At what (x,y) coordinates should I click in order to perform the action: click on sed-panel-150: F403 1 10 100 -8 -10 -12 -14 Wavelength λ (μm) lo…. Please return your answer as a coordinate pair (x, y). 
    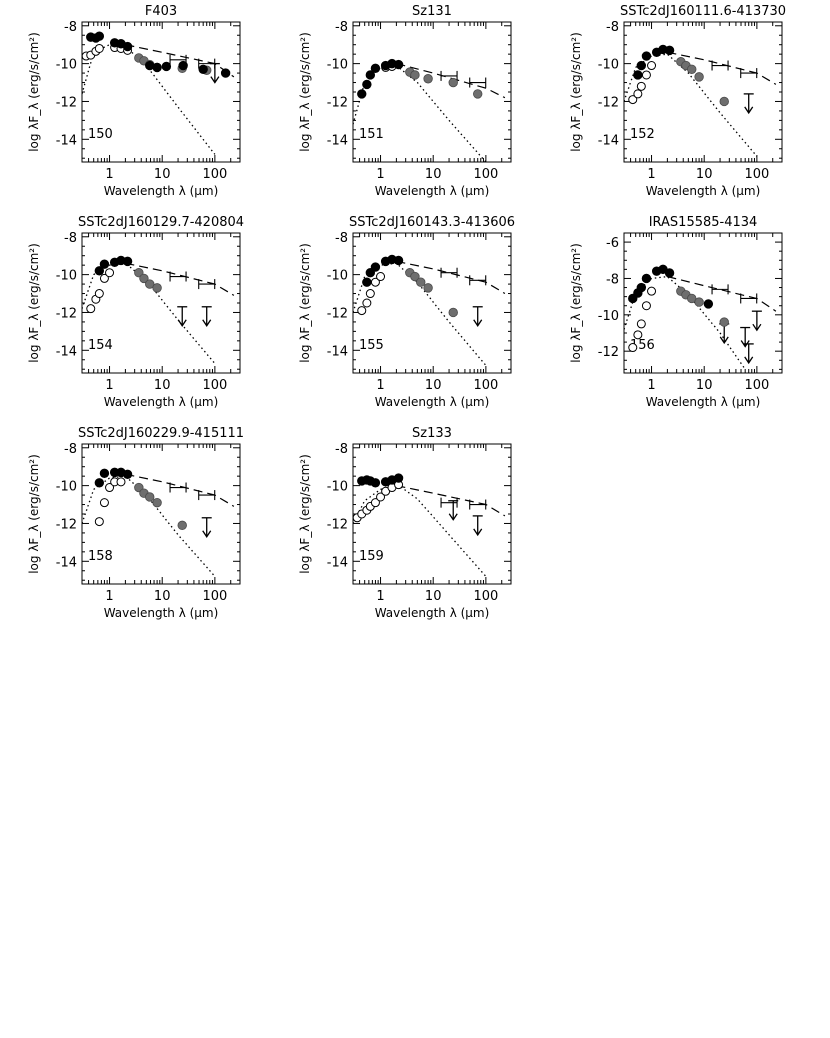
    Looking at the image, I should click on (134, 101).